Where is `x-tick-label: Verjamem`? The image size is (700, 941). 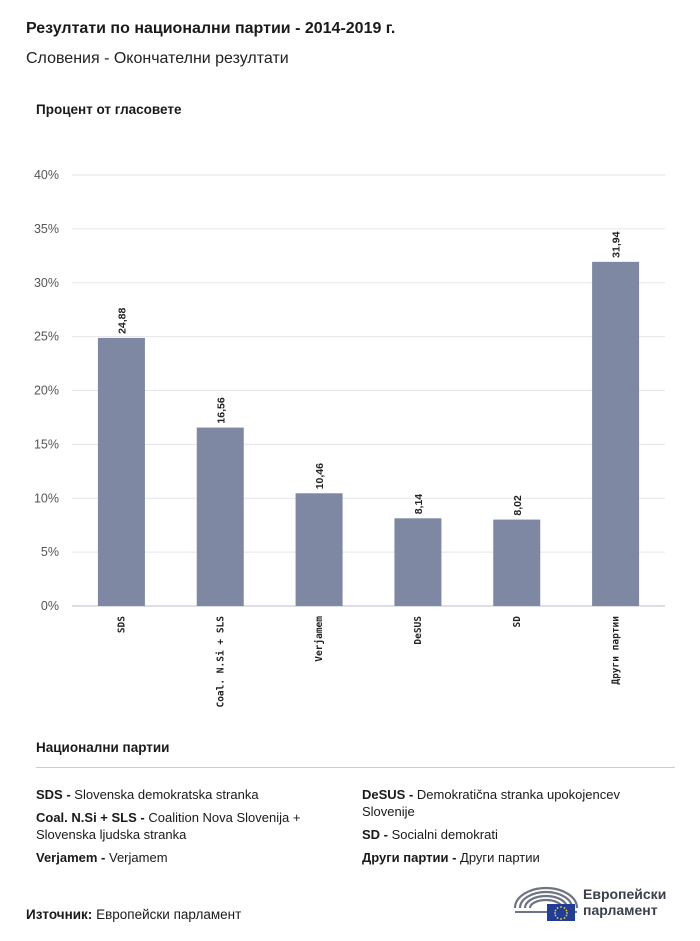
x-tick-label: Verjamem is located at coordinates (319, 639).